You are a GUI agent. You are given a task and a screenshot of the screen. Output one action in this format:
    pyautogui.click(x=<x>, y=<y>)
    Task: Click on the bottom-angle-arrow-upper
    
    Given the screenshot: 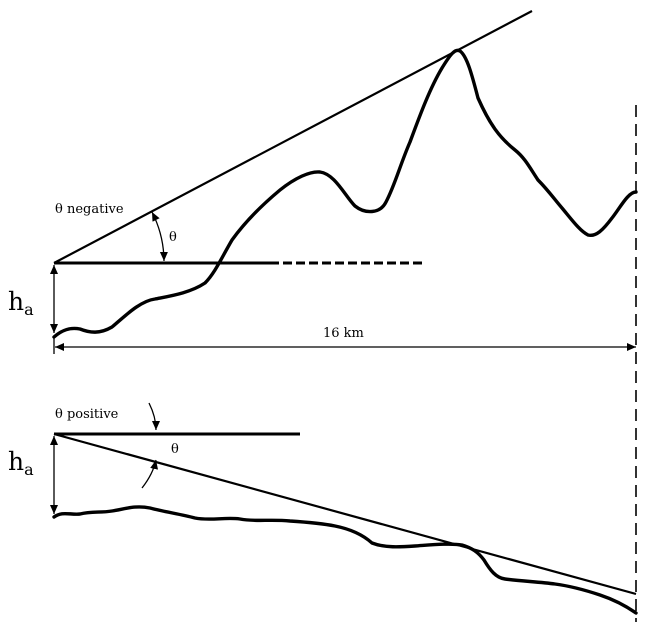 What is the action you would take?
    pyautogui.click(x=154, y=416)
    